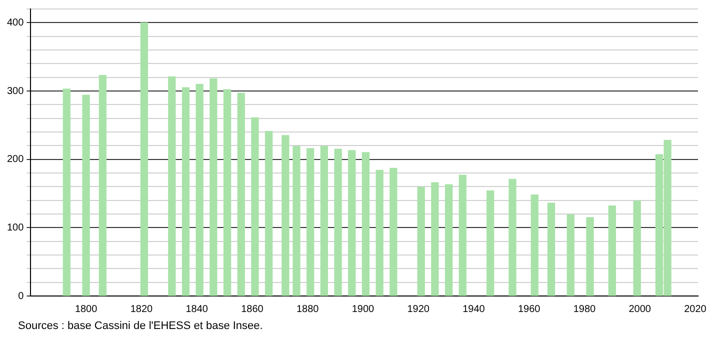 Image resolution: width=710 pixels, height=340 pixels. I want to click on y-tick-label: 400, so click(15, 22).